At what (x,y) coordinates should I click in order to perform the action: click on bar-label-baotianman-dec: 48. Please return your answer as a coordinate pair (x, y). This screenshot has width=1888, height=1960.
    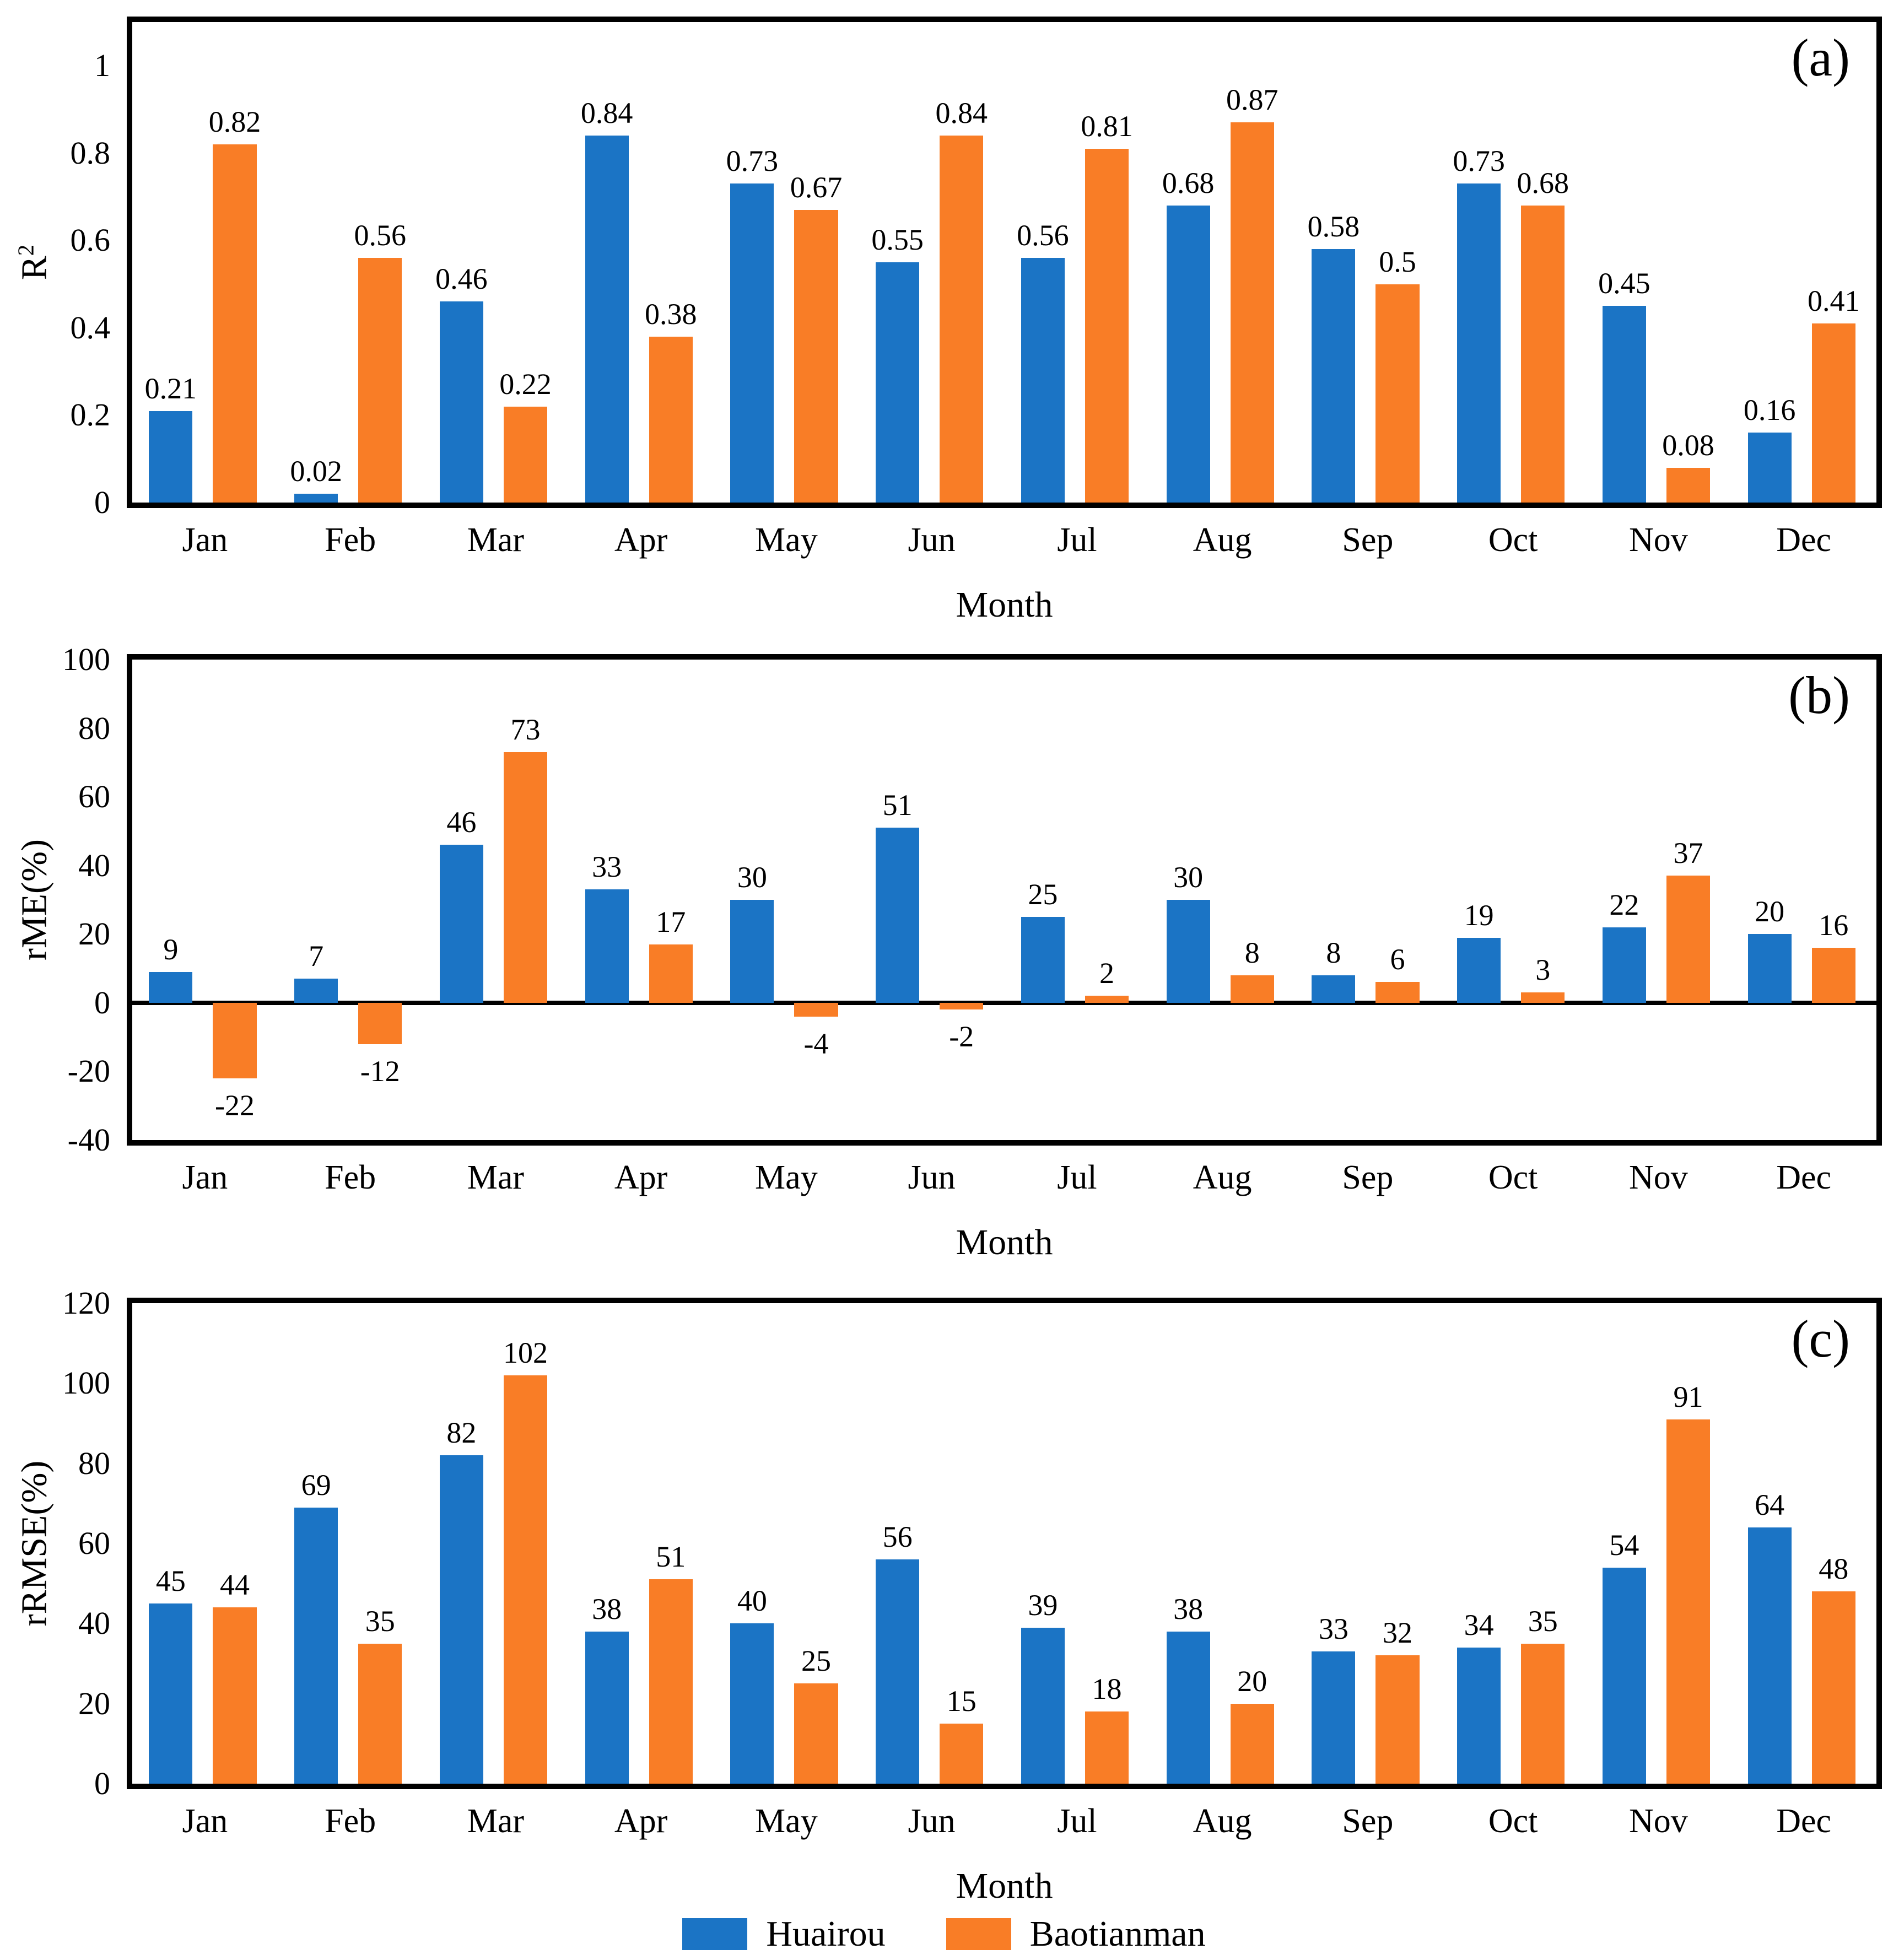
    Looking at the image, I should click on (1834, 1569).